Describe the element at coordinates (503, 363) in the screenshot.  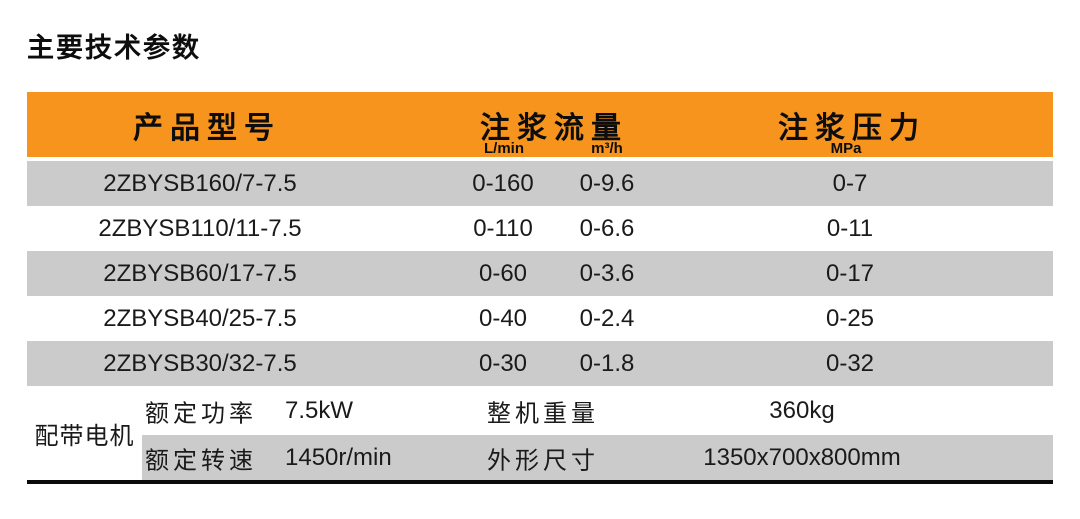
I see `cell-flow-lmin: 0-30` at that location.